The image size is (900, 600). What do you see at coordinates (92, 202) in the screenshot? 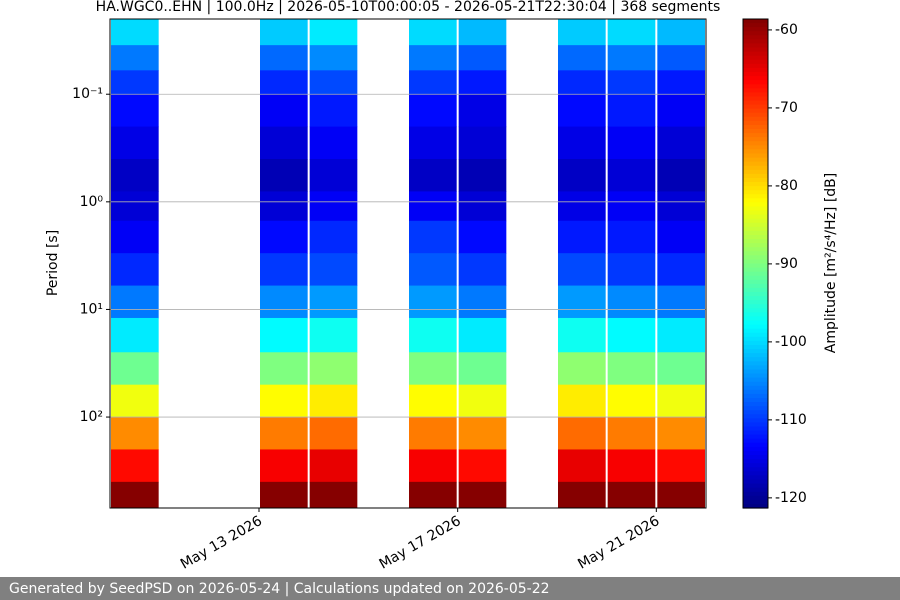
I see `y-tick-label: 10⁰` at bounding box center [92, 202].